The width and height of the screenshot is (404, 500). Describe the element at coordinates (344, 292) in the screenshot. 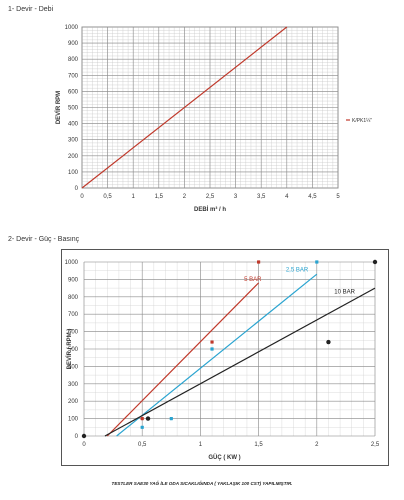

I see `series-label-10-bar: 10 BAR` at that location.